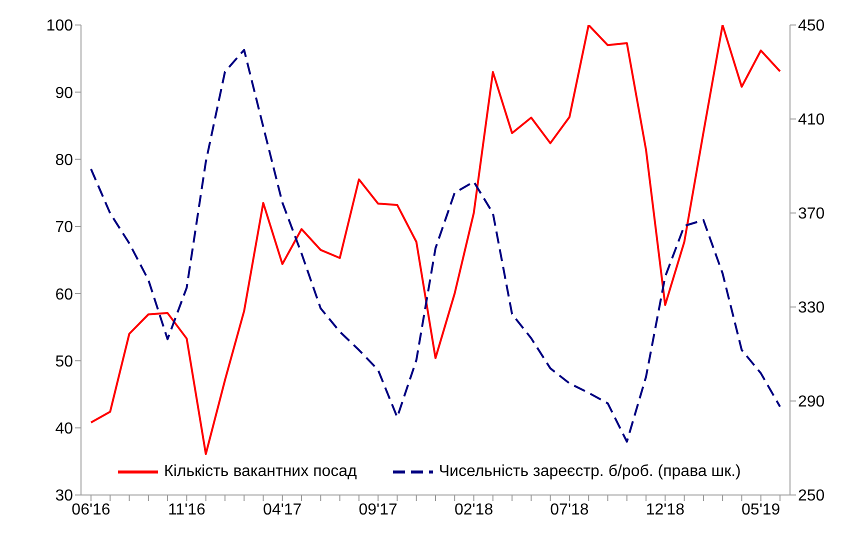  I want to click on y-tick-label: 100, so click(60, 26).